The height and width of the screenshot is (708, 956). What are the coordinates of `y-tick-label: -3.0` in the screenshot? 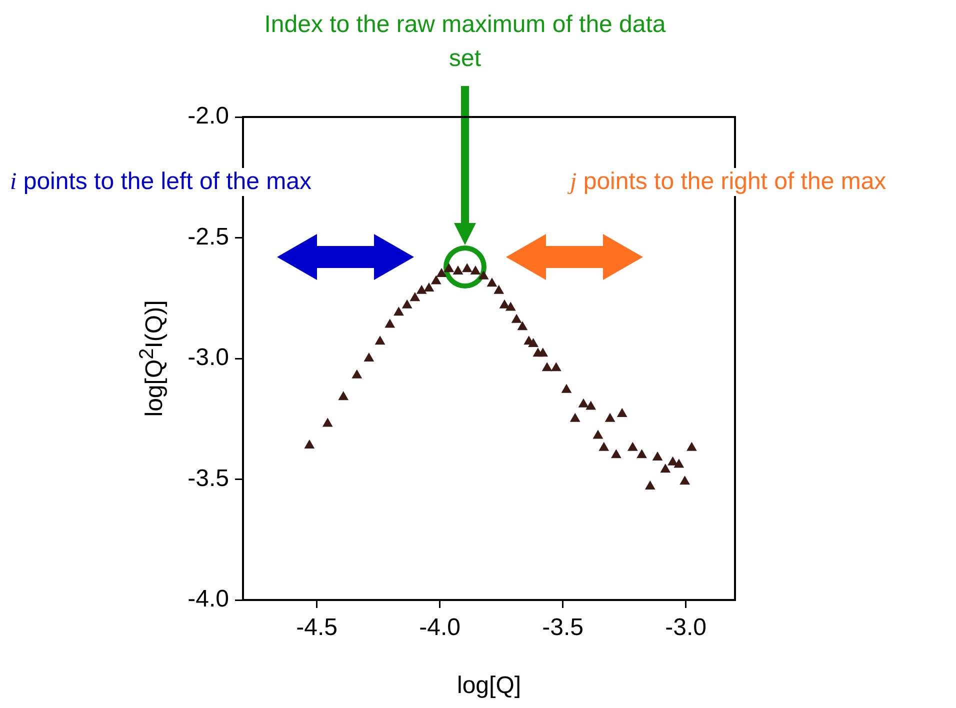 It's located at (208, 358).